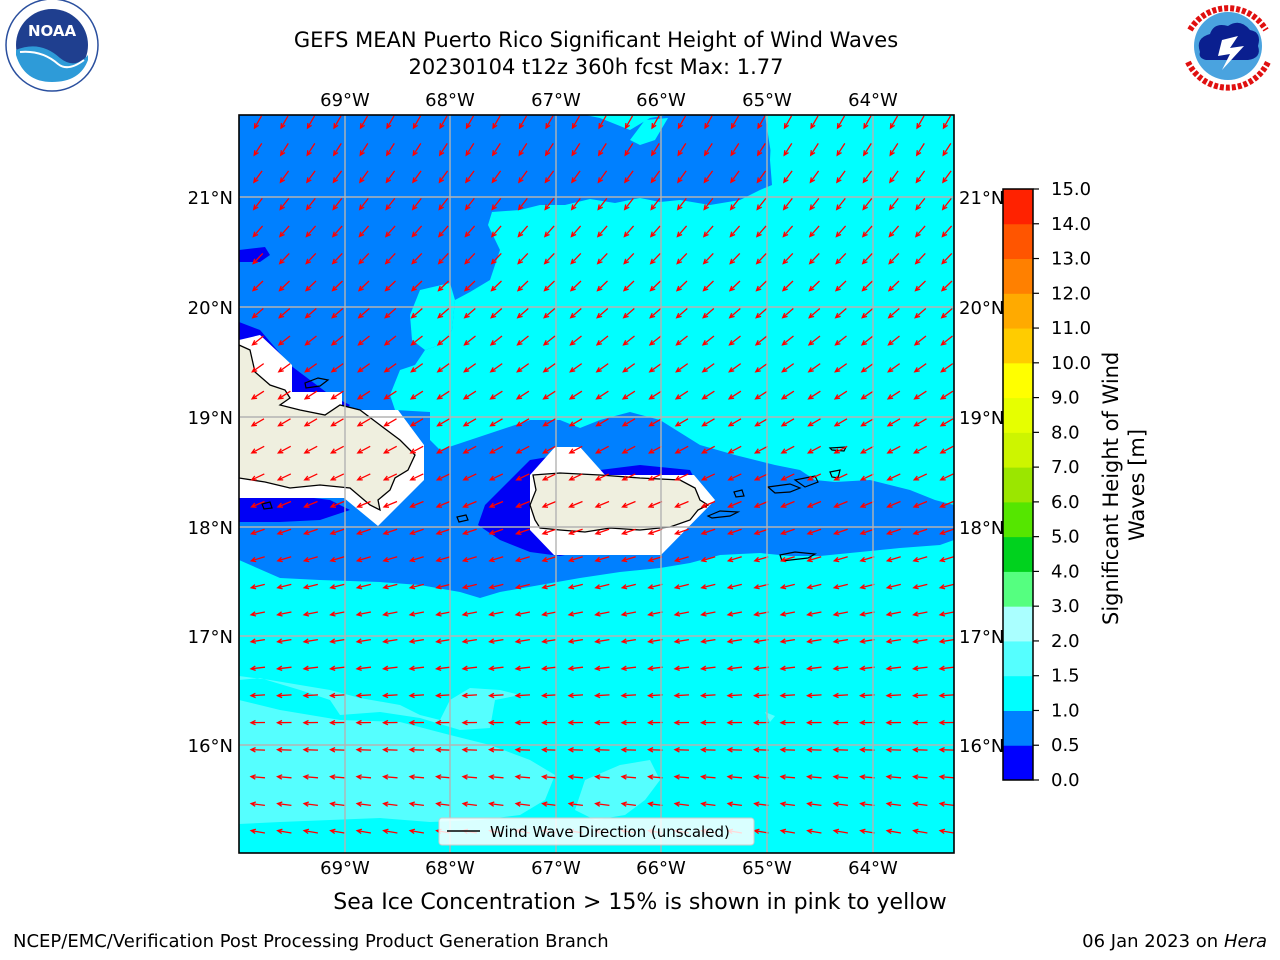 The width and height of the screenshot is (1280, 960). What do you see at coordinates (1071, 259) in the screenshot?
I see `colorbar-tick-label: 13.0` at bounding box center [1071, 259].